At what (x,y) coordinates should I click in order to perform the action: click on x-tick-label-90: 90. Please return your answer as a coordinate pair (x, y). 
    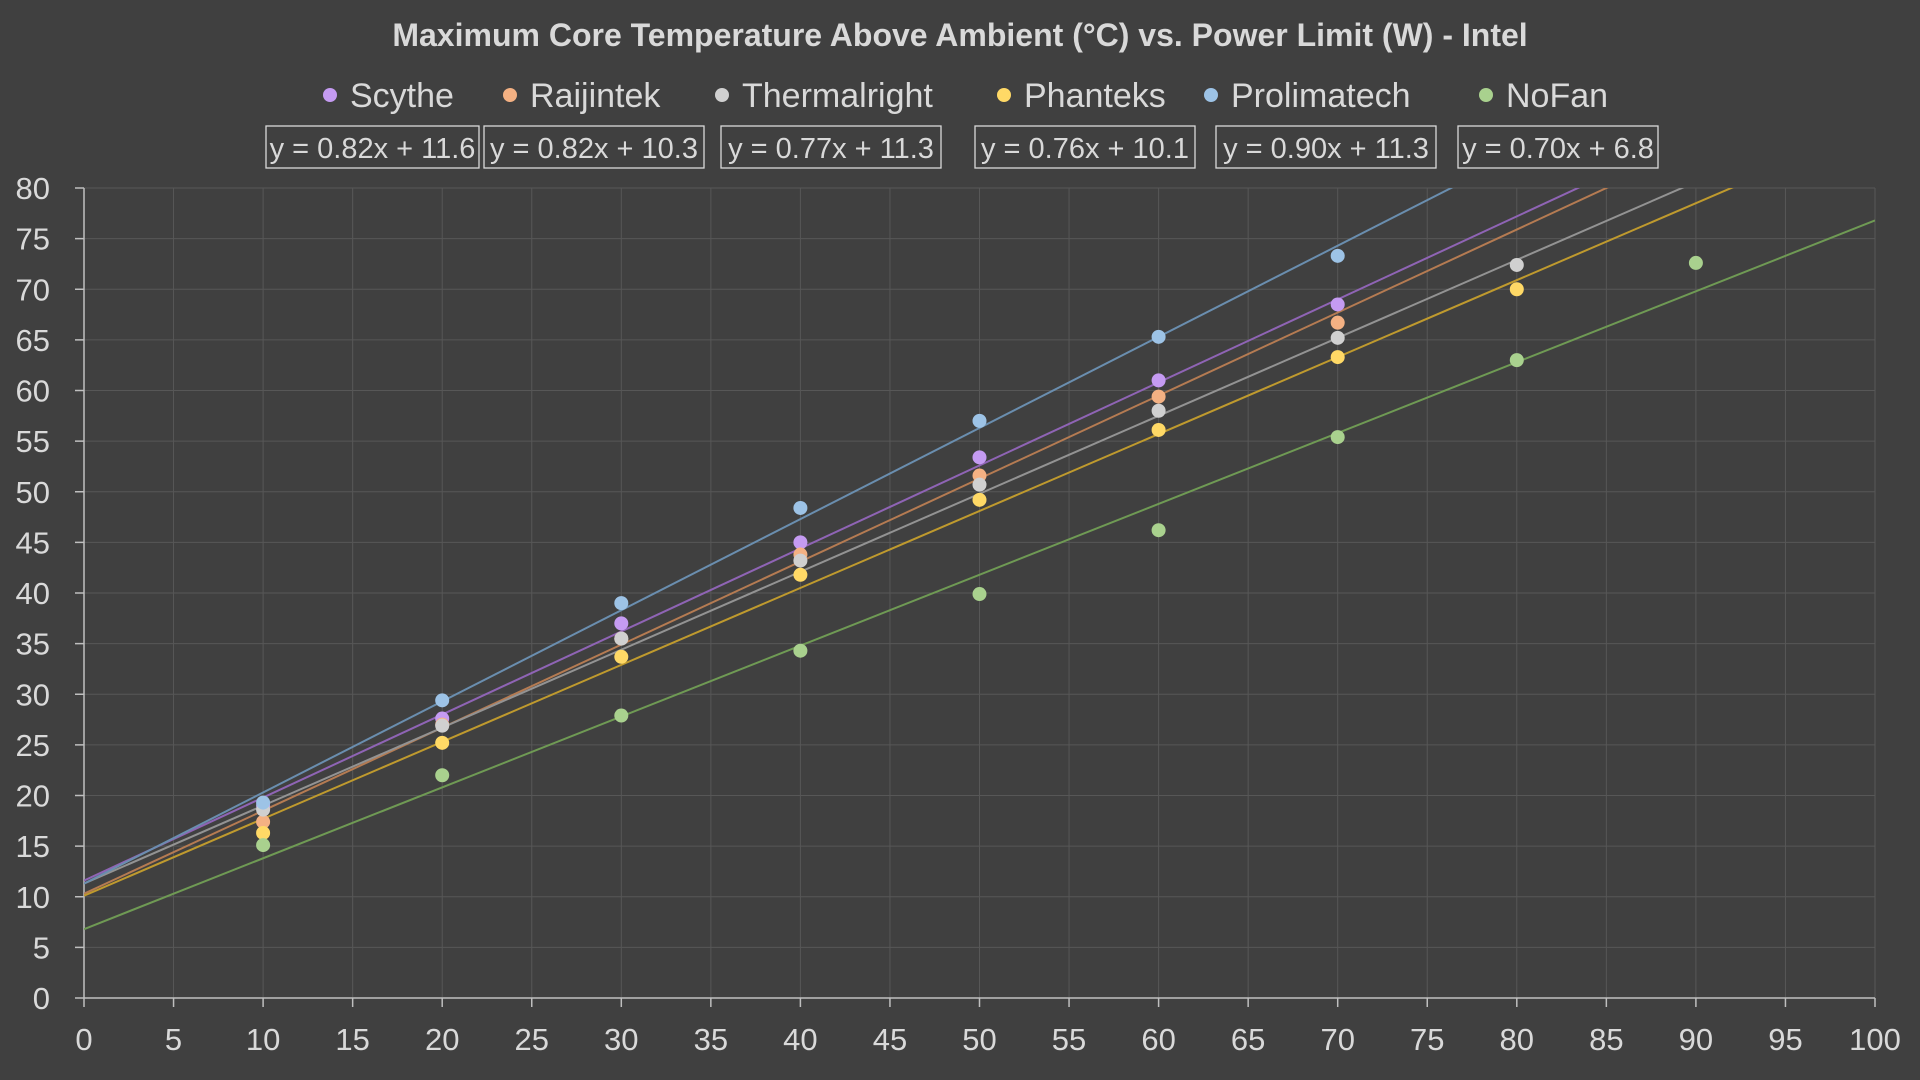
    Looking at the image, I should click on (1696, 1039).